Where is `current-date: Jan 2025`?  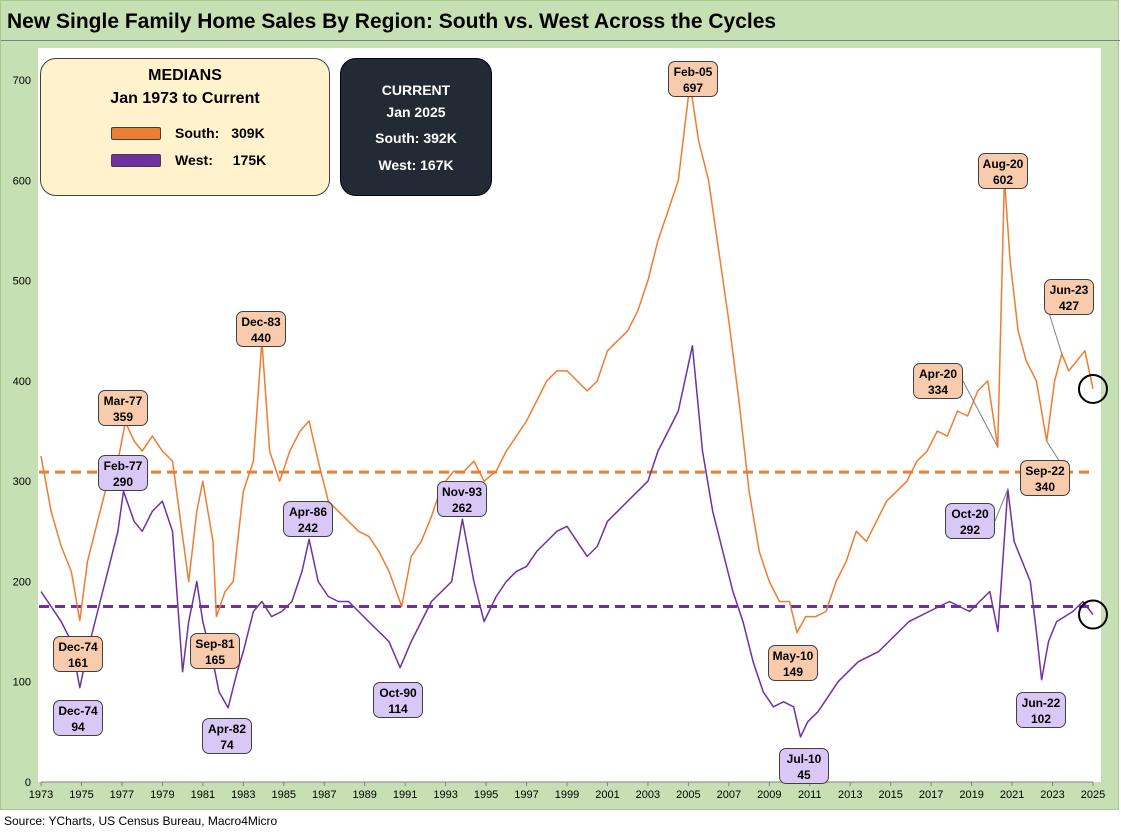
current-date: Jan 2025 is located at coordinates (416, 112).